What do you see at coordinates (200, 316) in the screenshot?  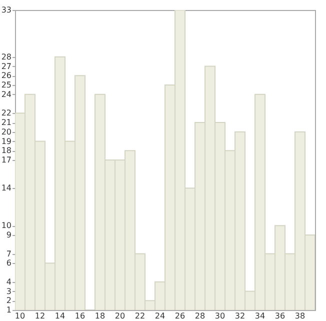 I see `x-tick-label: 28` at bounding box center [200, 316].